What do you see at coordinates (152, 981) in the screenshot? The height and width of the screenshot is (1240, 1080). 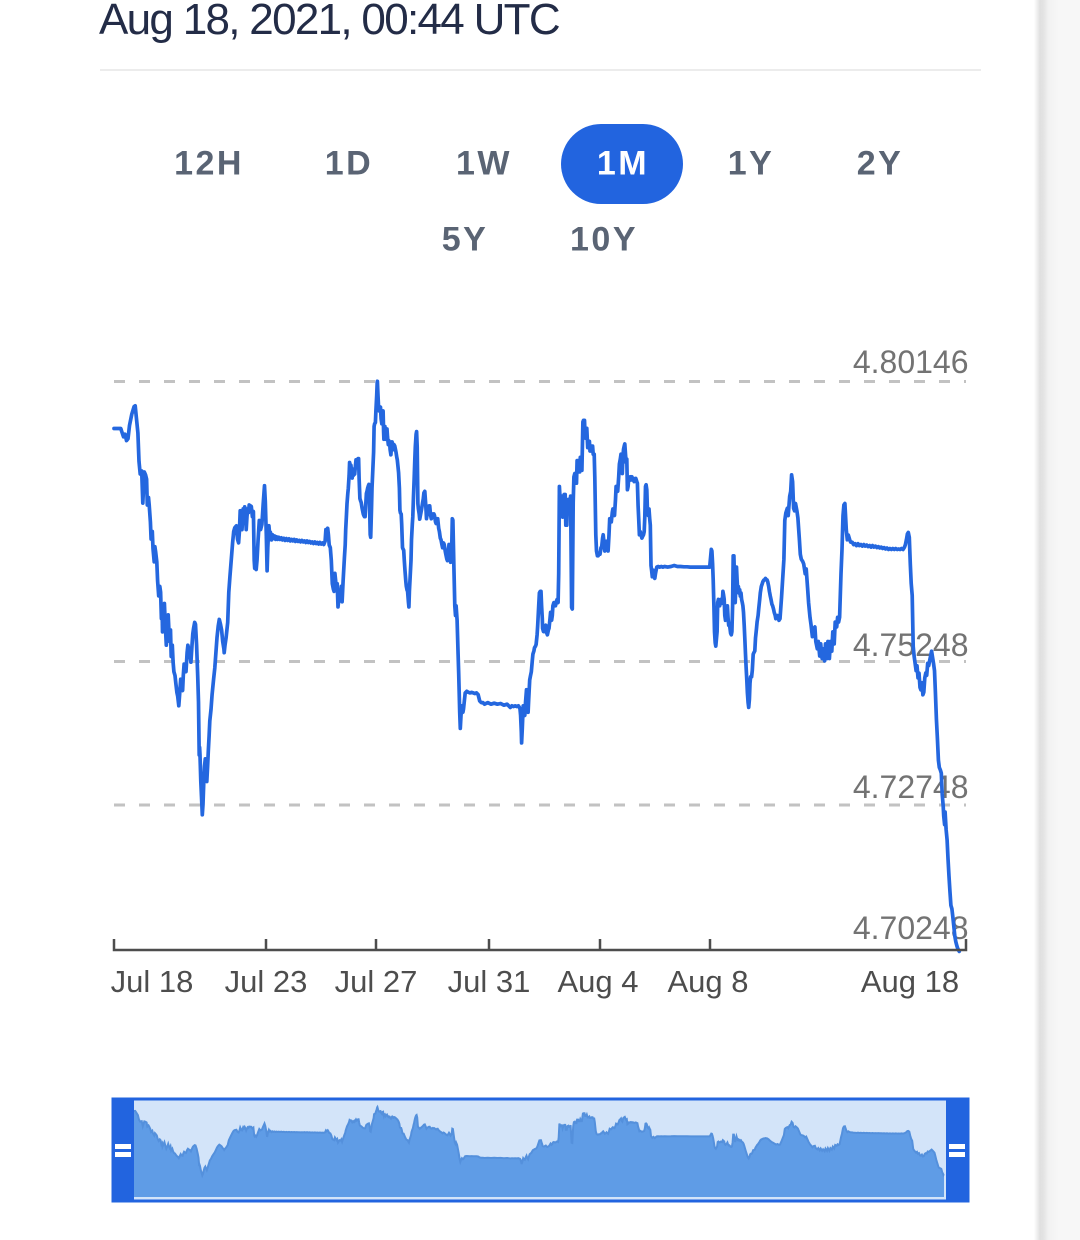 I see `svg-text: Jul 18` at bounding box center [152, 981].